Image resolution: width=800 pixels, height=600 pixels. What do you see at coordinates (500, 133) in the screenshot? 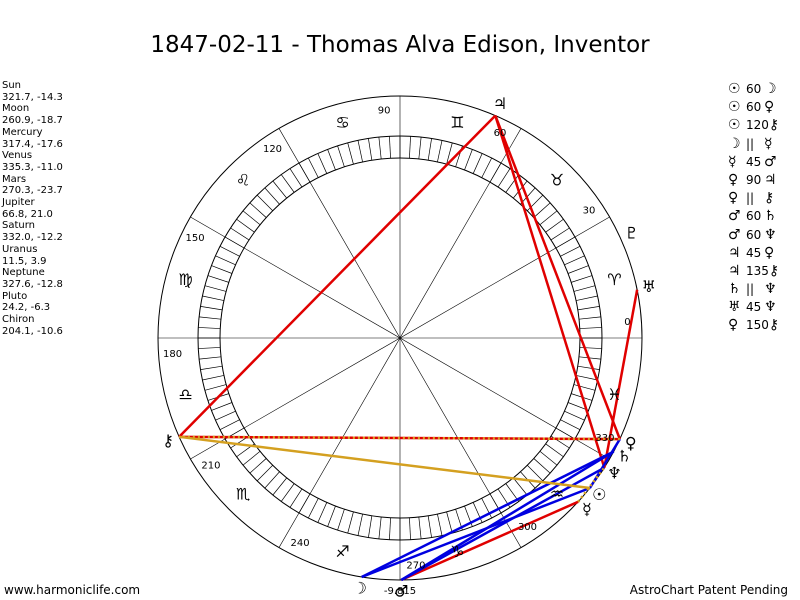
I see `degree-label: 60` at bounding box center [500, 133].